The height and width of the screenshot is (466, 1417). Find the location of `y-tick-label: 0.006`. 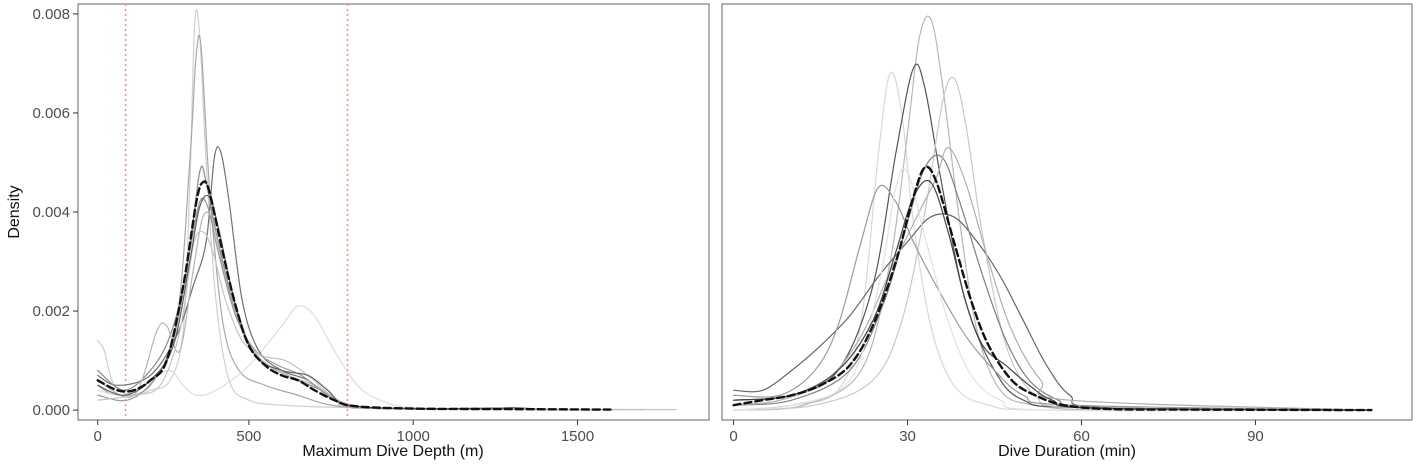

y-tick-label: 0.006 is located at coordinates (51, 113).